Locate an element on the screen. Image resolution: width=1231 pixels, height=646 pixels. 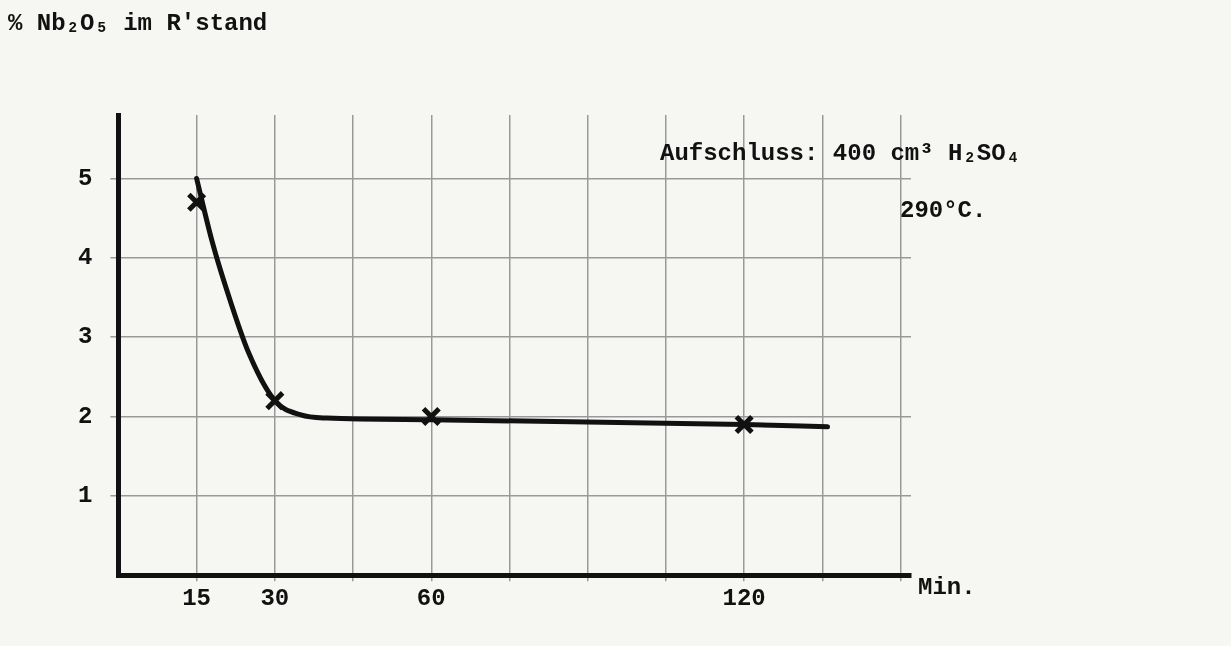
x-tick-label: 15 is located at coordinates (197, 598).